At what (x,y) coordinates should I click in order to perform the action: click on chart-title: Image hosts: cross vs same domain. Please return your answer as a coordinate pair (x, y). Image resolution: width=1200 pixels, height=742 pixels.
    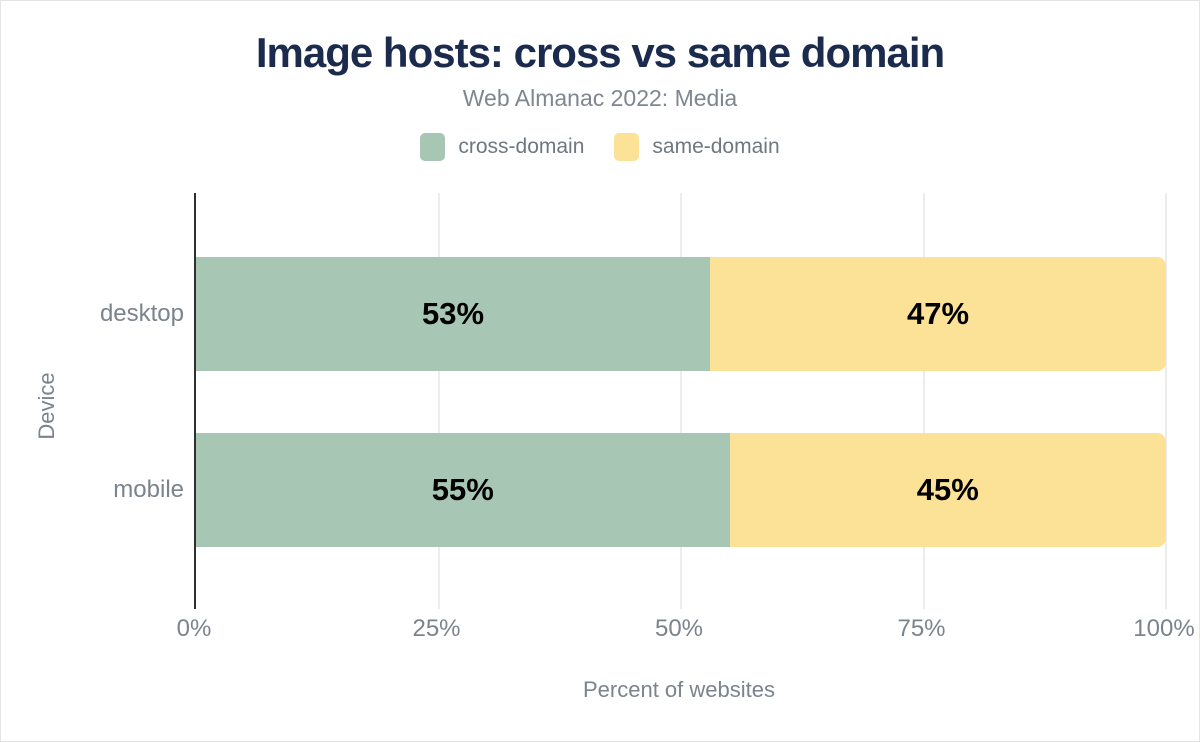
    Looking at the image, I should click on (600, 52).